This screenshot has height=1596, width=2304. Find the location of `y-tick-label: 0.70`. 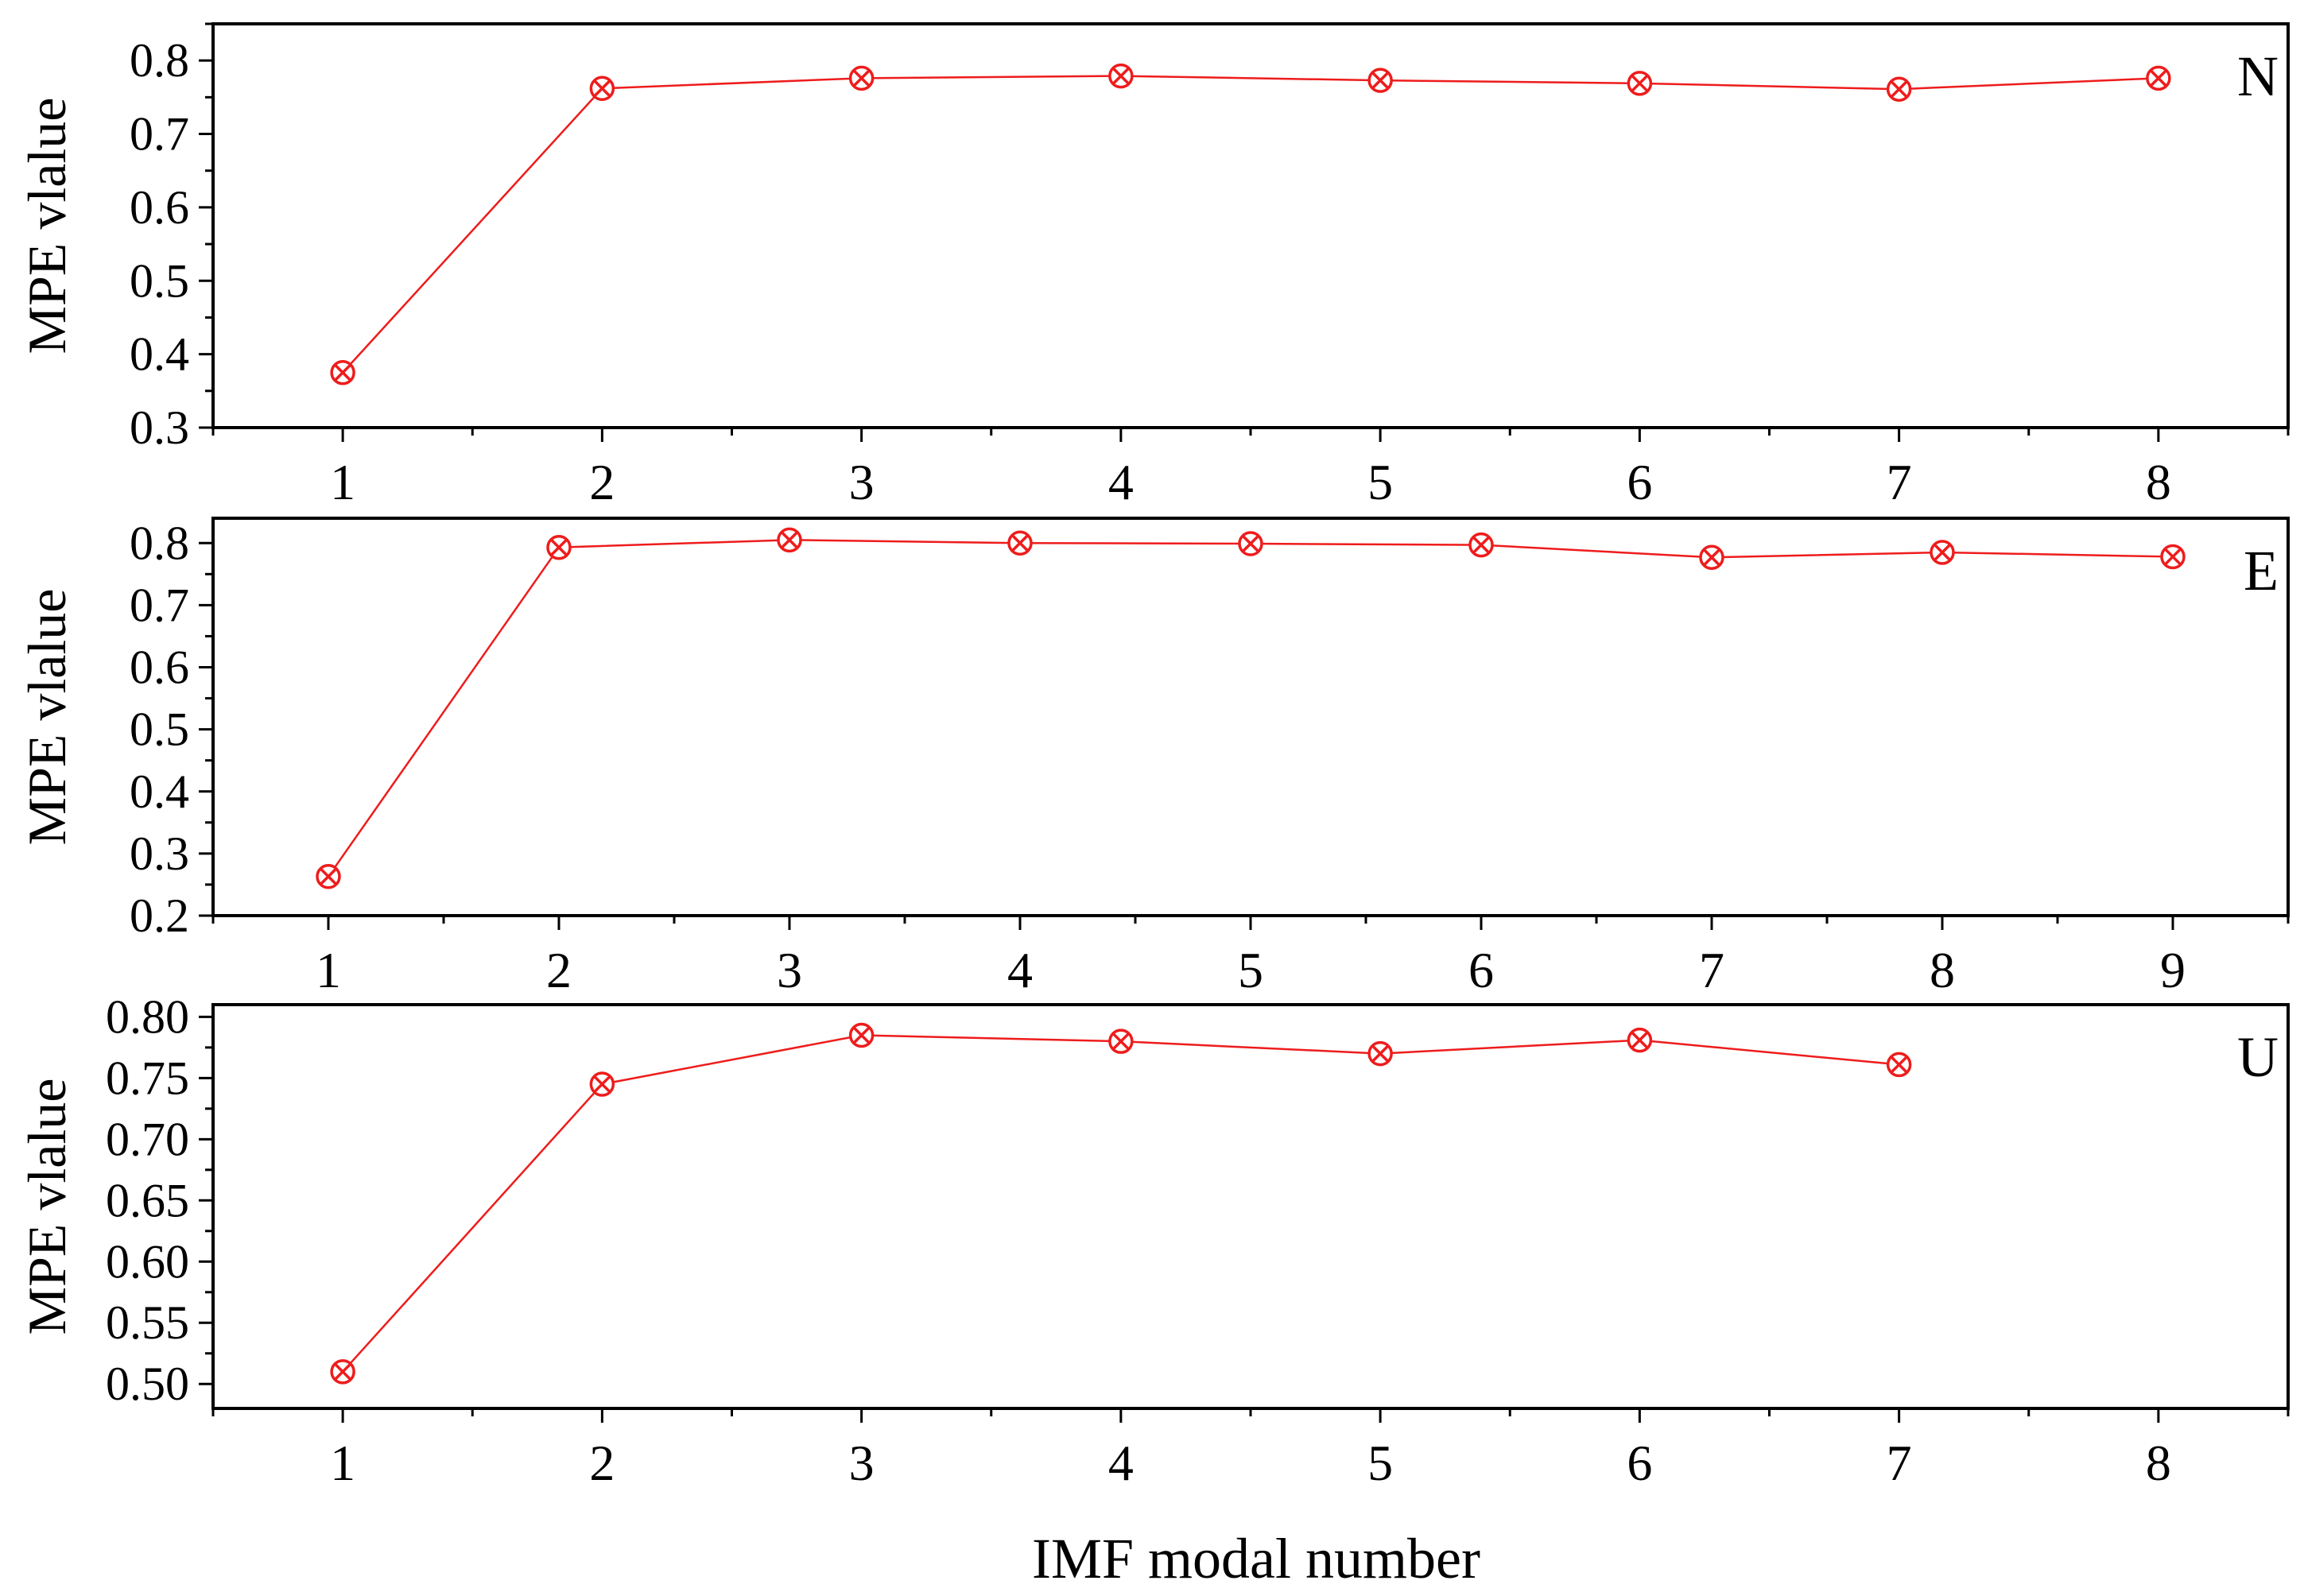

y-tick-label: 0.70 is located at coordinates (147, 1139).